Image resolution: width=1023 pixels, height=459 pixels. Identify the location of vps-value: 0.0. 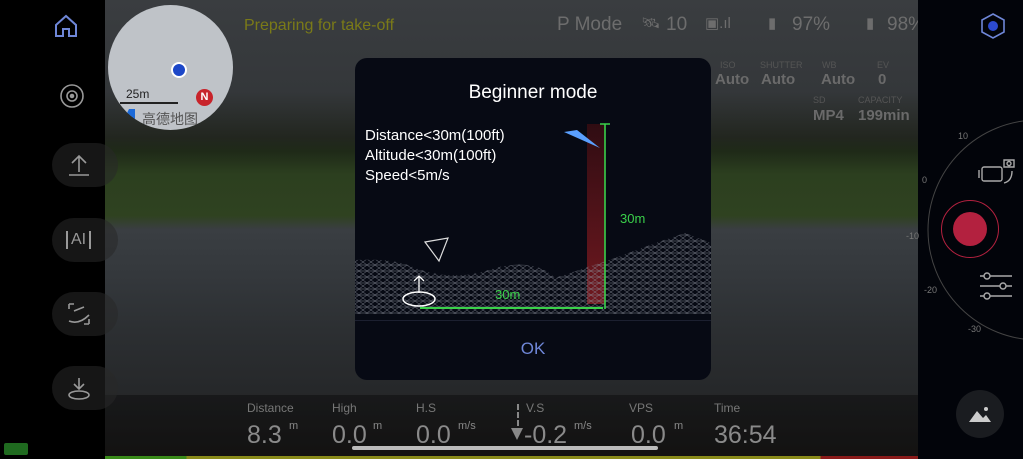
(648, 435).